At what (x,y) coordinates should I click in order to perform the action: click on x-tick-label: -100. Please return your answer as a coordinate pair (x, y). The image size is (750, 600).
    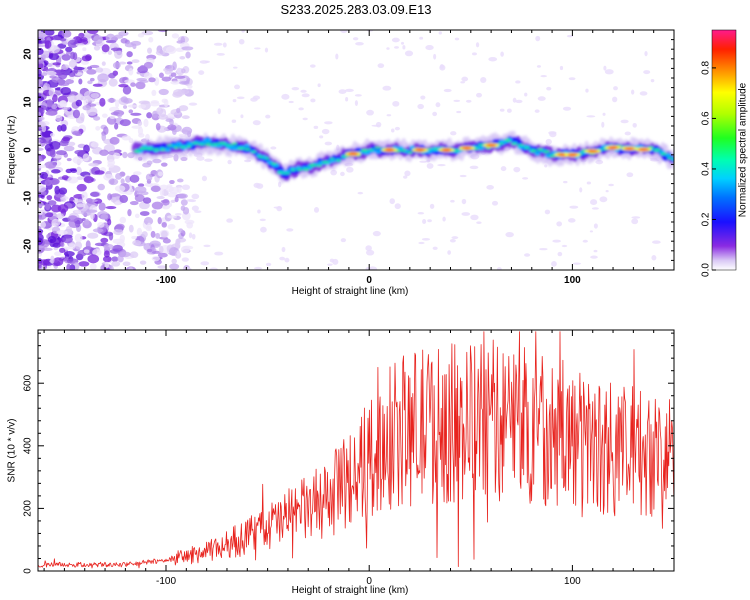
    Looking at the image, I should click on (166, 581).